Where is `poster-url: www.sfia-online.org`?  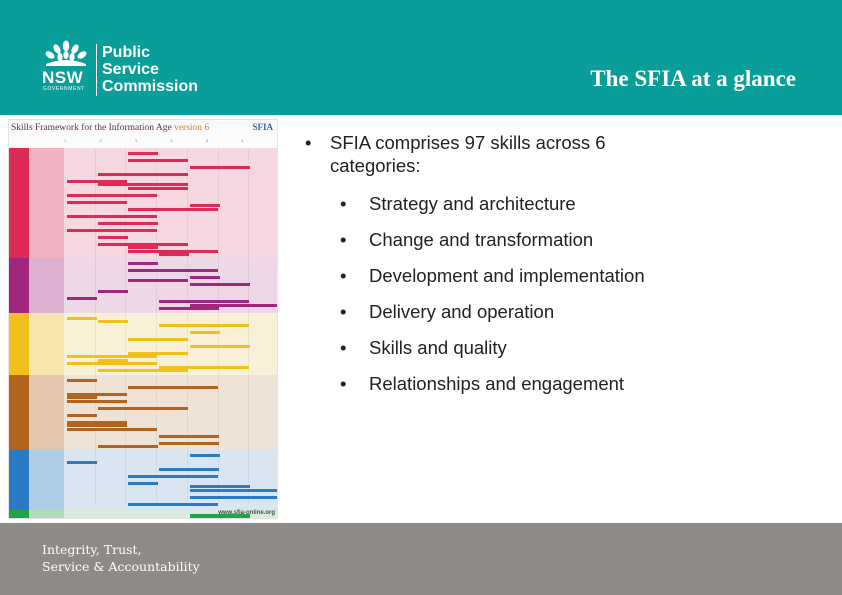 poster-url: www.sfia-online.org is located at coordinates (246, 513).